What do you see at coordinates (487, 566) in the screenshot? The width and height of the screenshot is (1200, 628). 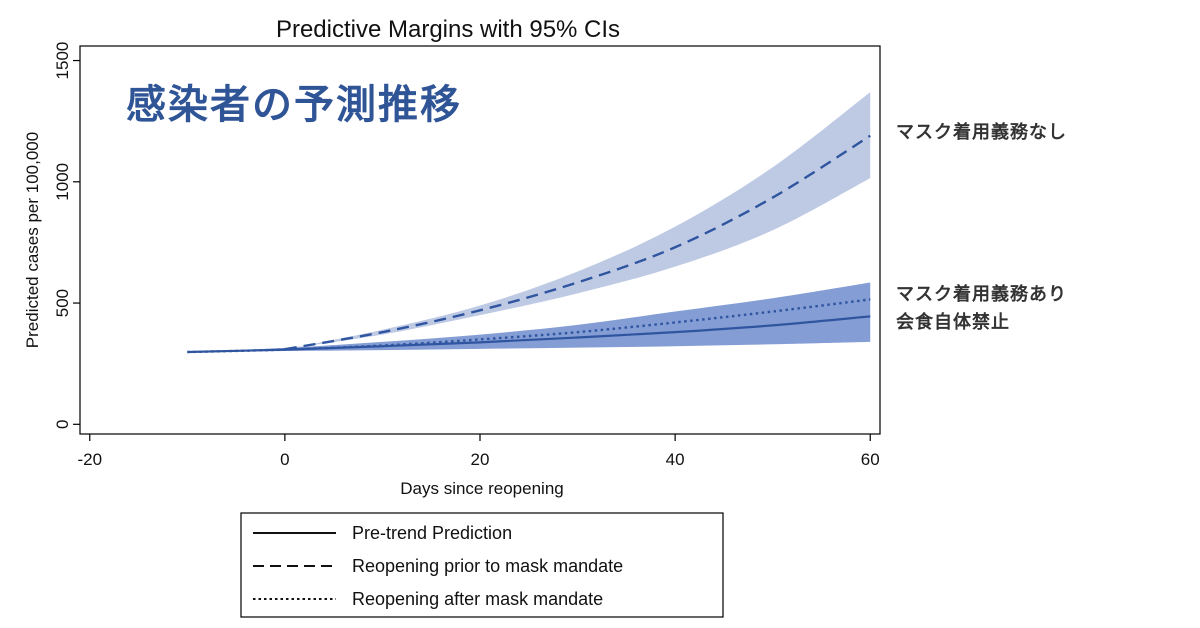 I see `legend-label-2: Reopening prior to mask mandate` at bounding box center [487, 566].